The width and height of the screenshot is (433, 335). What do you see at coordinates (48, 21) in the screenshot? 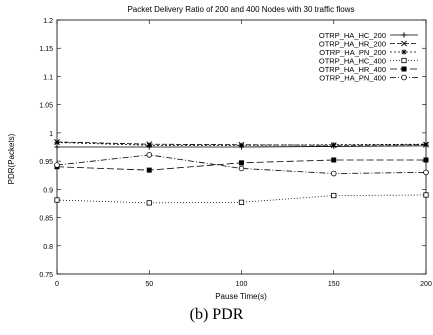
I see `y-tick-label: 1.2` at bounding box center [48, 21].